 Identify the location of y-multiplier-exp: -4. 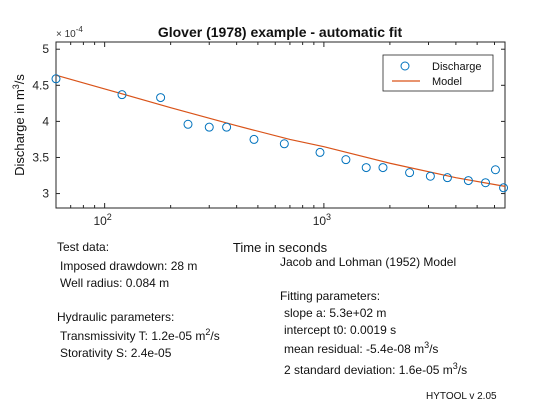
(80, 29).